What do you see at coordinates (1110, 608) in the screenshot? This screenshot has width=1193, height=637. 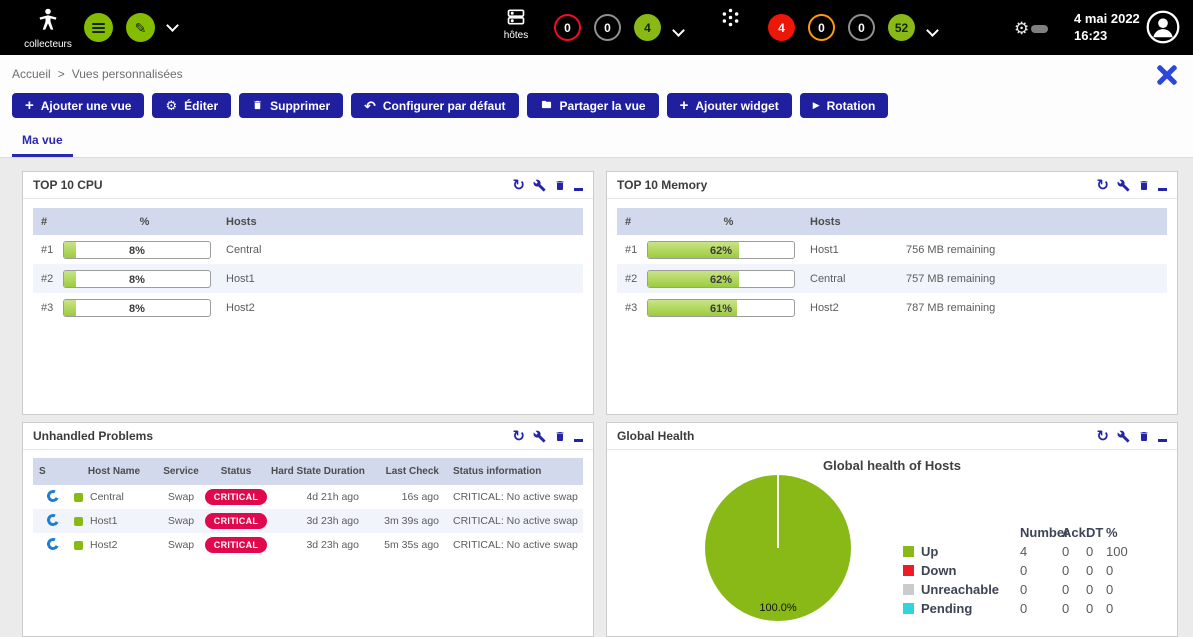 I see `legend-pct: 0` at bounding box center [1110, 608].